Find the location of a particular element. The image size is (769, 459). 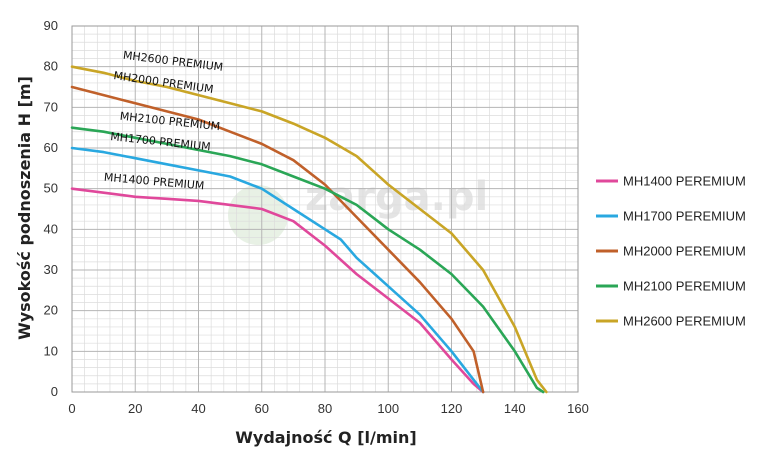

legend-label-0: MH1400 PEREMIUM is located at coordinates (684, 181).